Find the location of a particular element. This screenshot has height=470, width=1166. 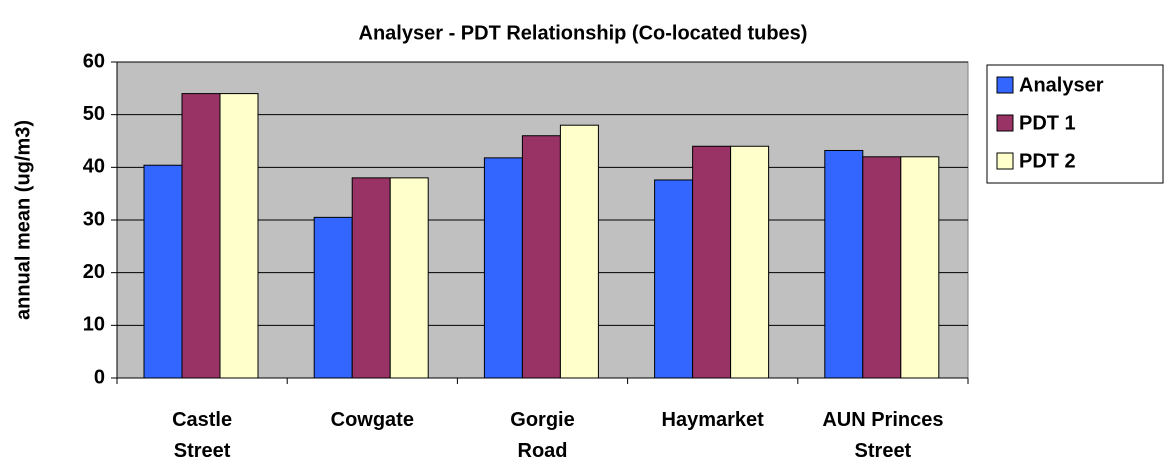

legend-box is located at coordinates (1075, 124).